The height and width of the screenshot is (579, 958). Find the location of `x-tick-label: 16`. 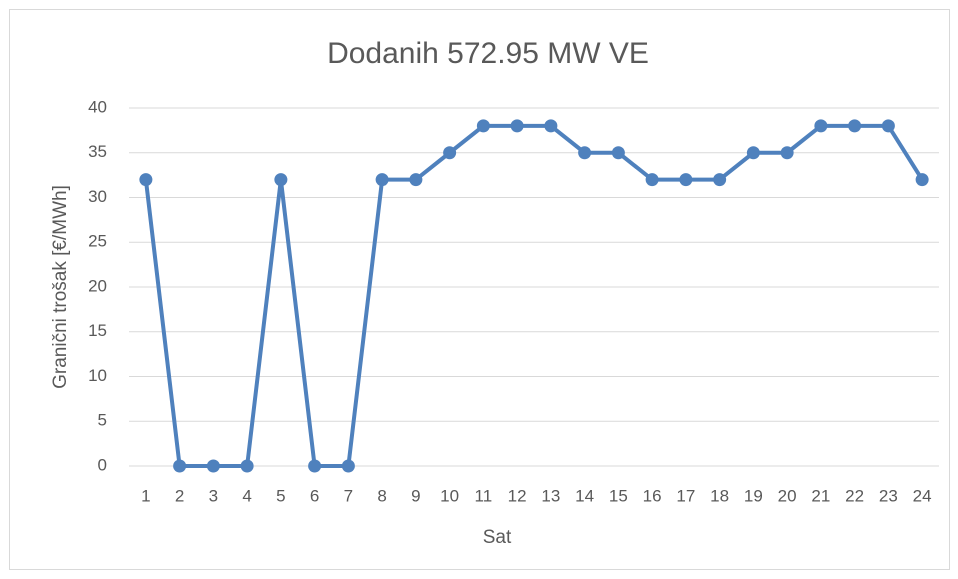

x-tick-label: 16 is located at coordinates (652, 495).